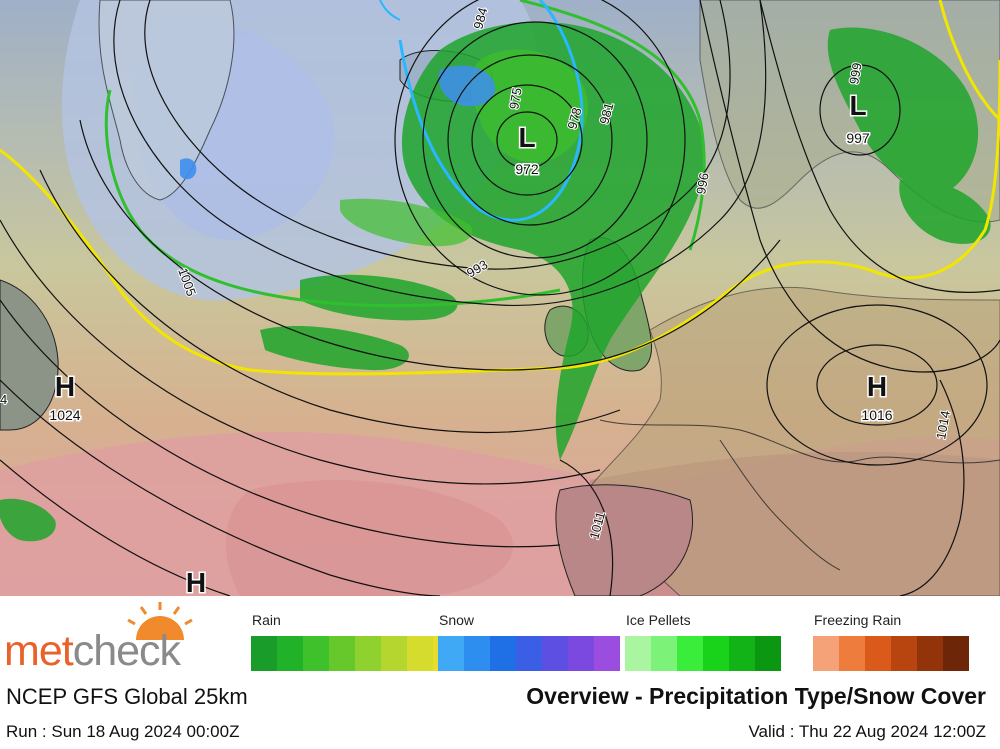 This screenshot has height=749, width=1000. What do you see at coordinates (127, 696) in the screenshot?
I see `model-name: NCEP GFS Global 25km` at bounding box center [127, 696].